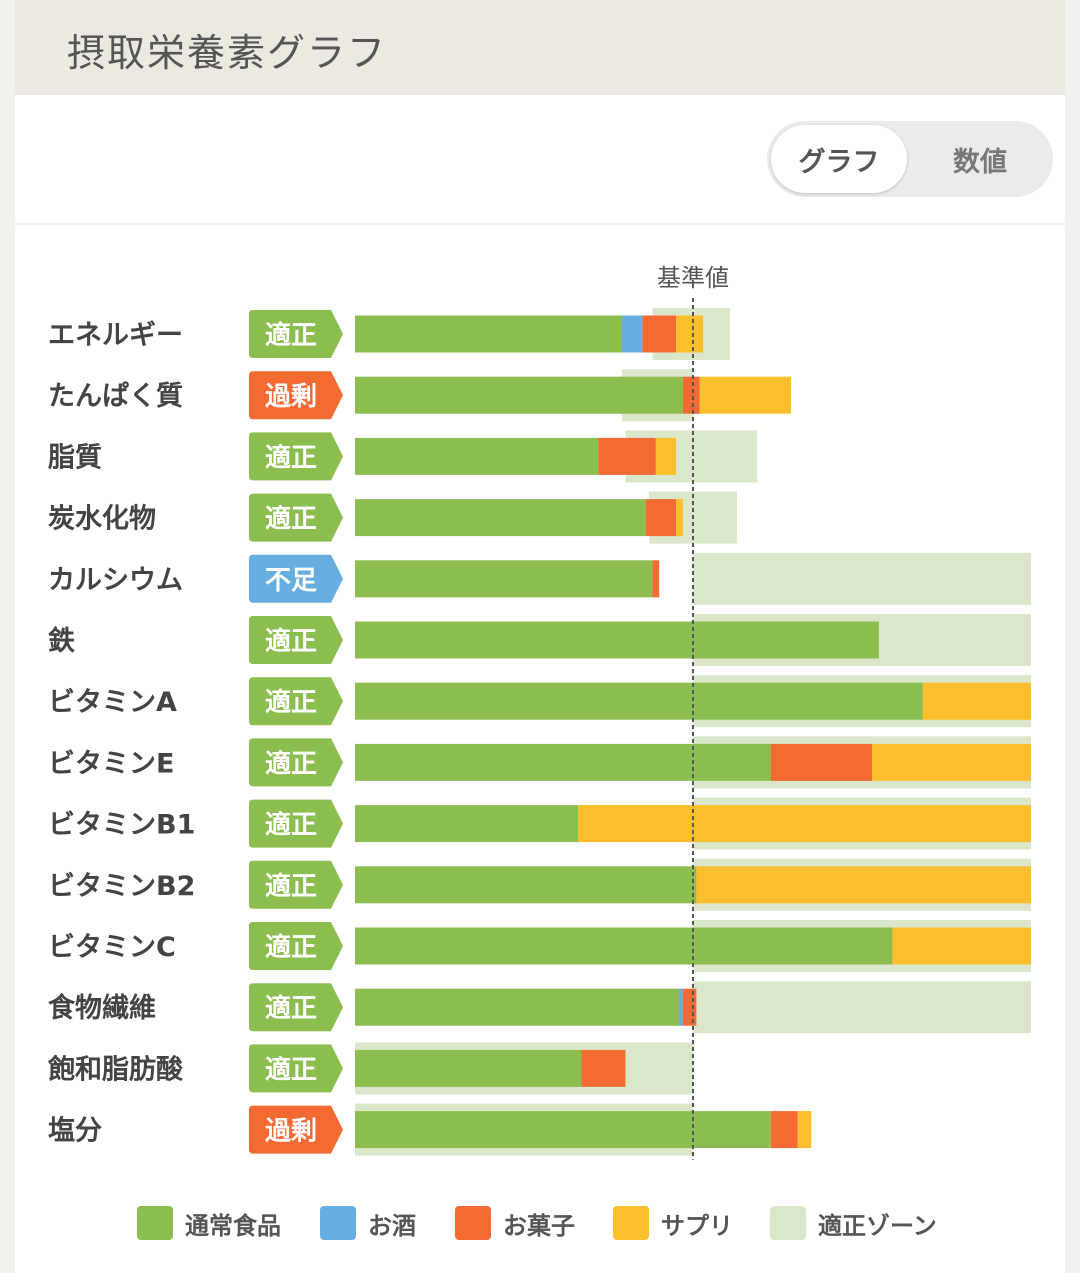  I want to click on nutrient-label: 脂質, so click(75, 457).